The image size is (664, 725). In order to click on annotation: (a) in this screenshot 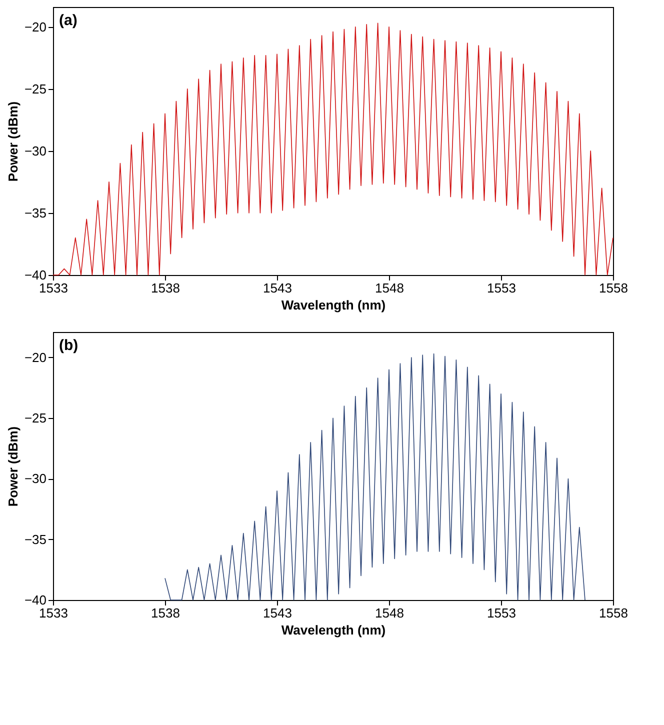, I will do `click(68, 20)`.